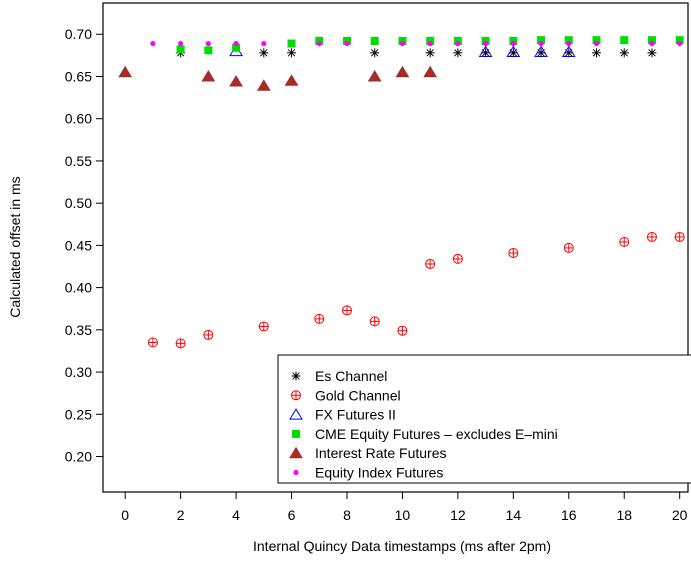  What do you see at coordinates (292, 515) in the screenshot?
I see `x-tick-label: 6` at bounding box center [292, 515].